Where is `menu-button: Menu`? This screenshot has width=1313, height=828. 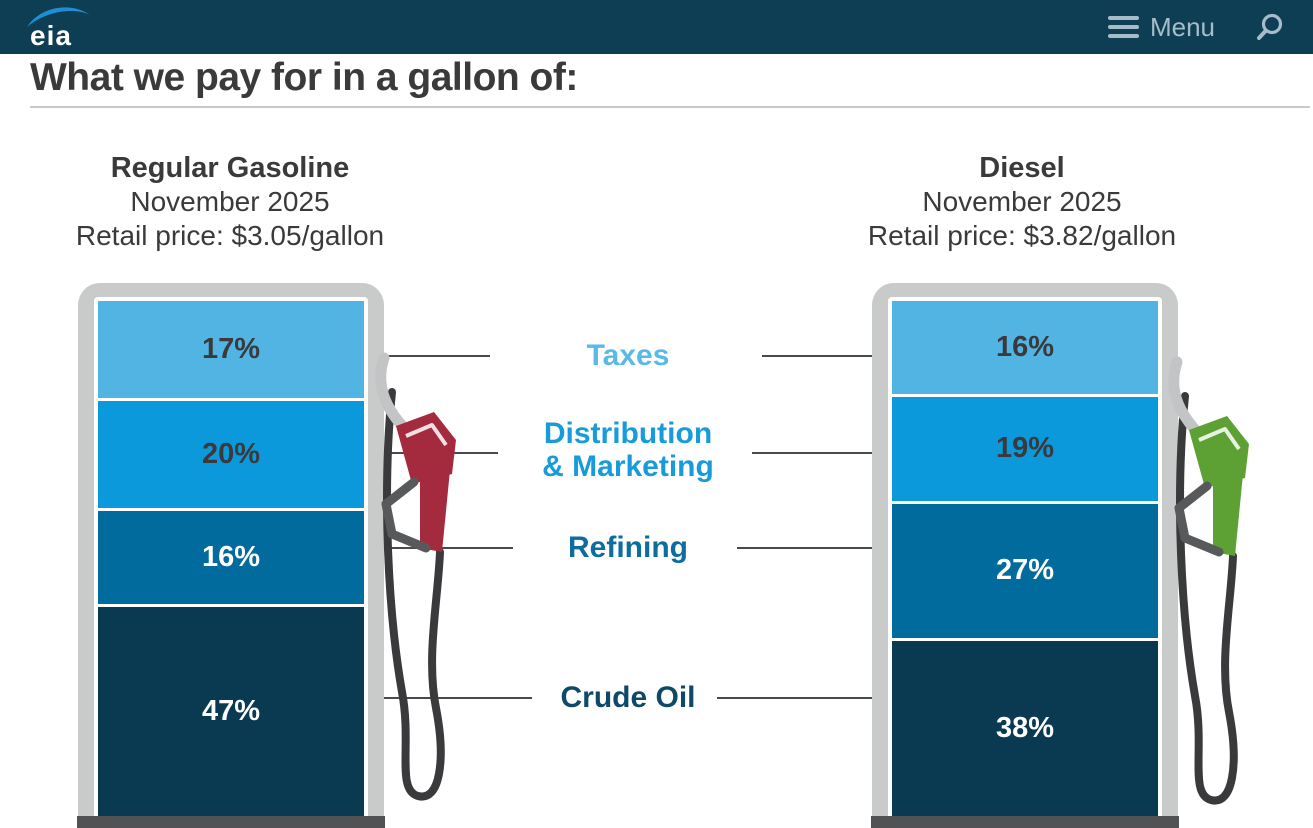
menu-button: Menu is located at coordinates (1161, 27).